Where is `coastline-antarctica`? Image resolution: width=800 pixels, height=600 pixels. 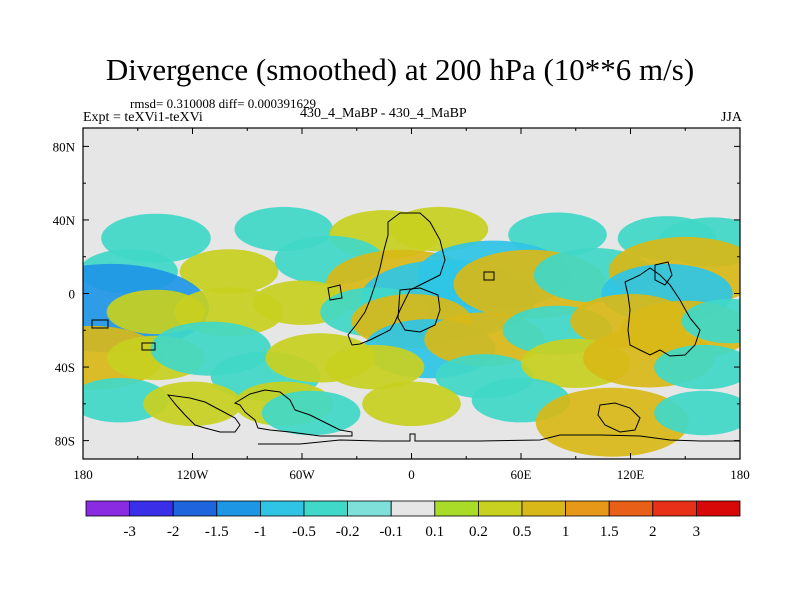
coastline-antarctica is located at coordinates (499, 439).